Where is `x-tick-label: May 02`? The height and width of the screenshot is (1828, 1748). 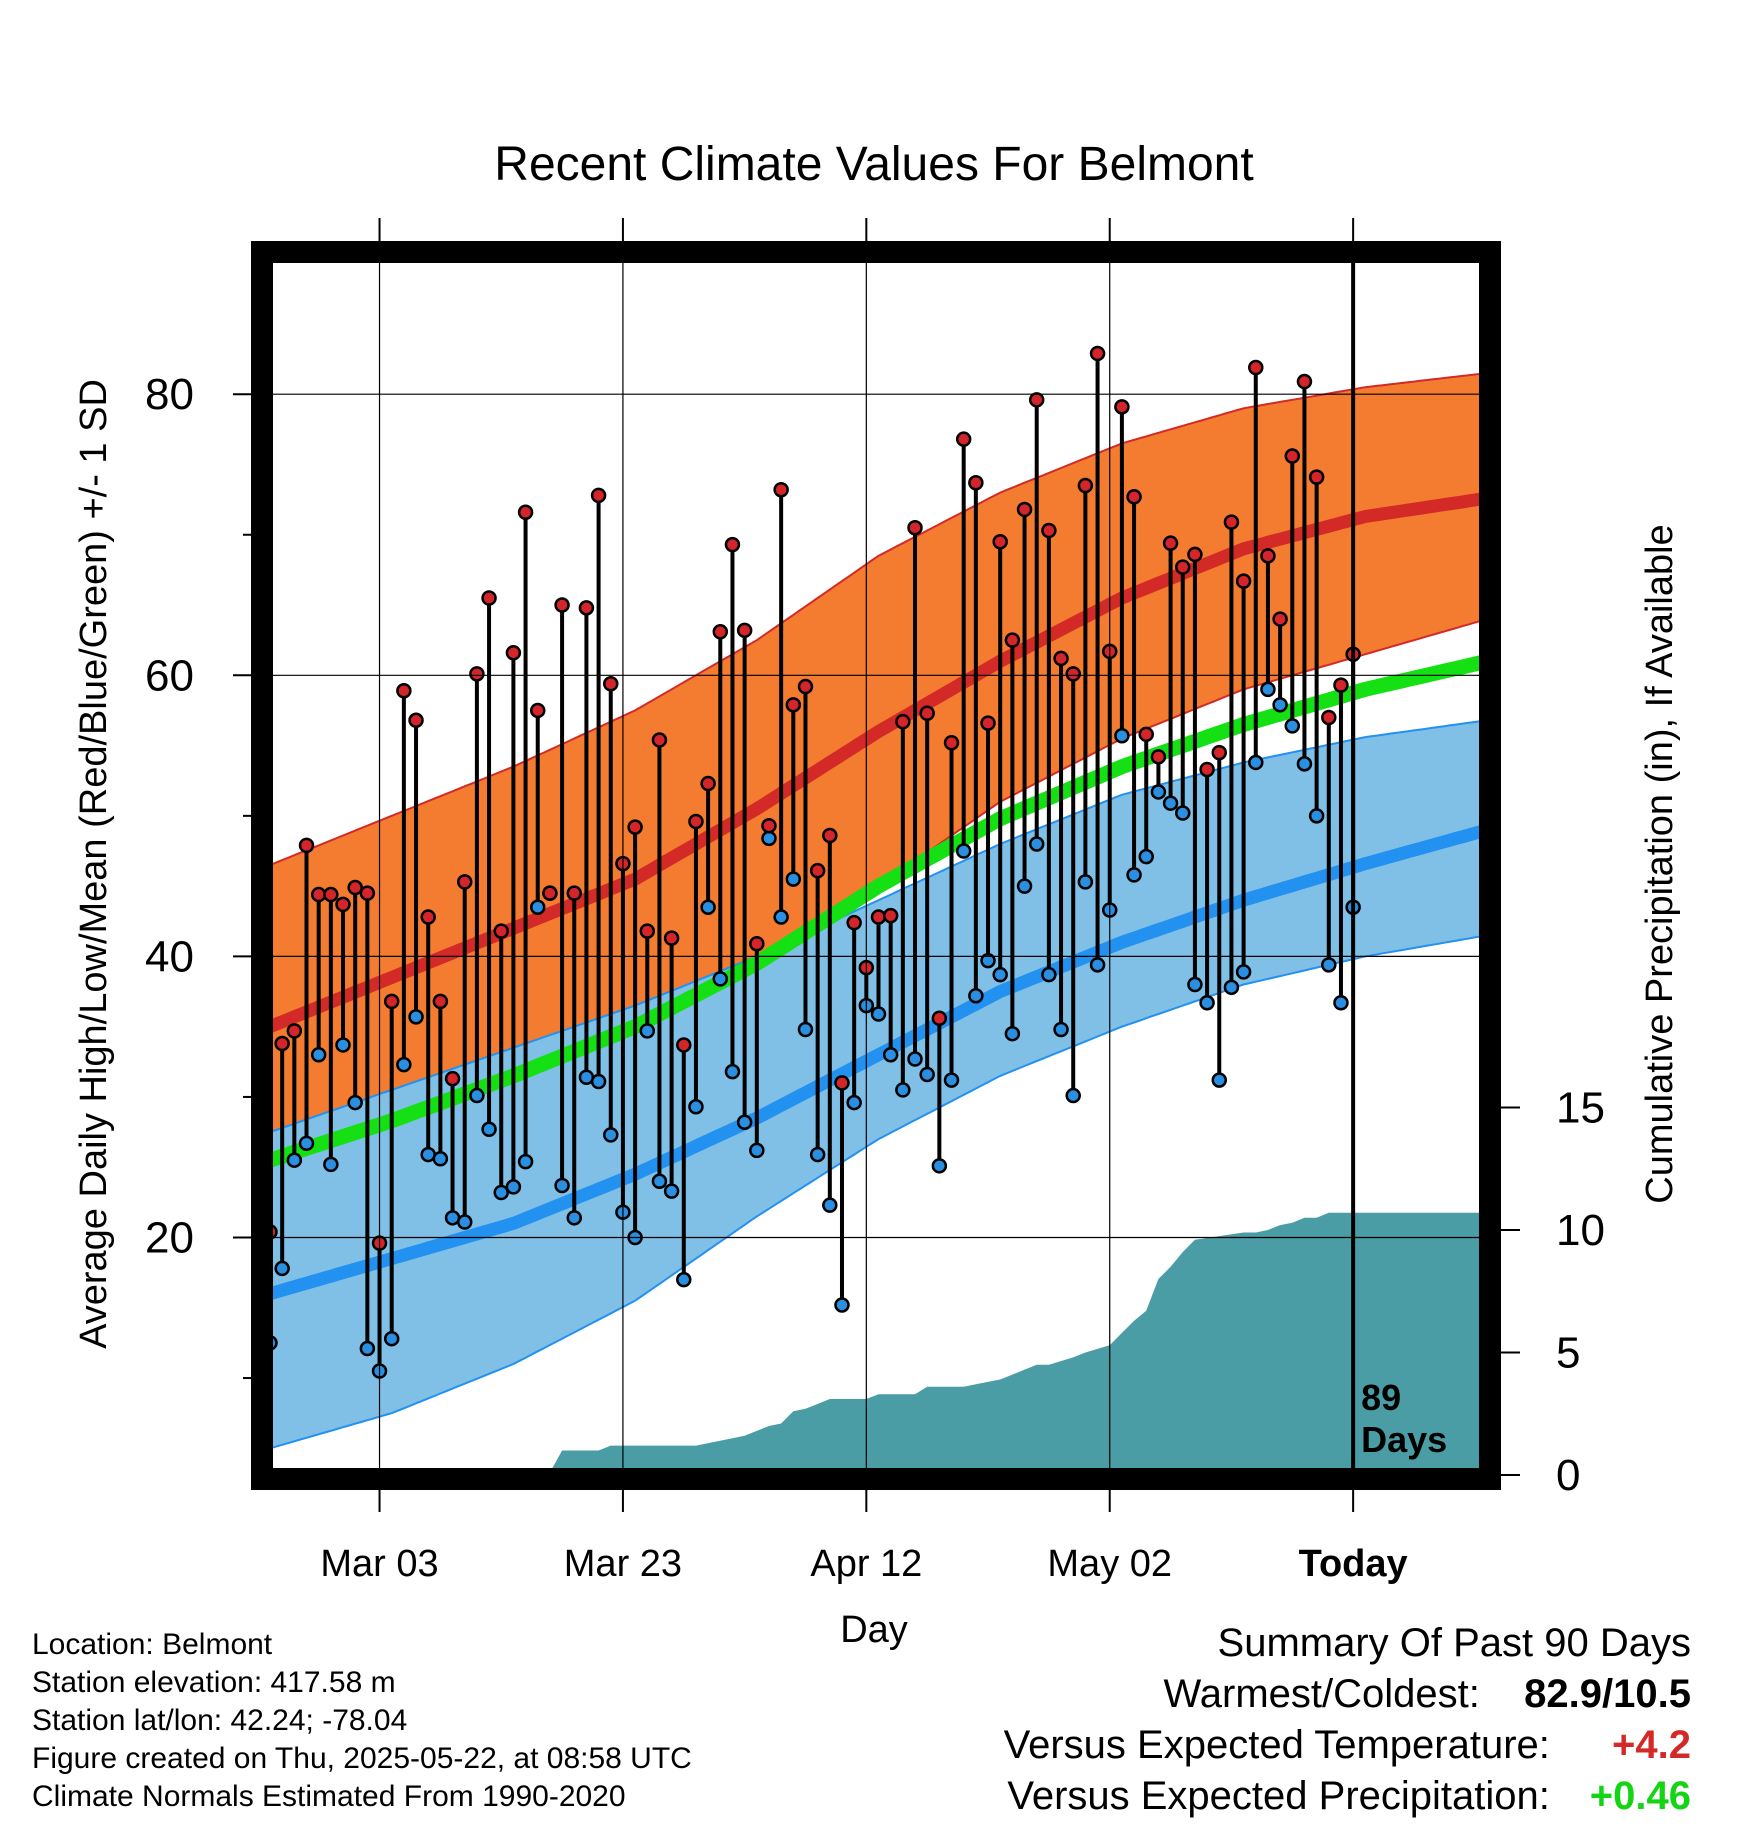
x-tick-label: May 02 is located at coordinates (1109, 1564).